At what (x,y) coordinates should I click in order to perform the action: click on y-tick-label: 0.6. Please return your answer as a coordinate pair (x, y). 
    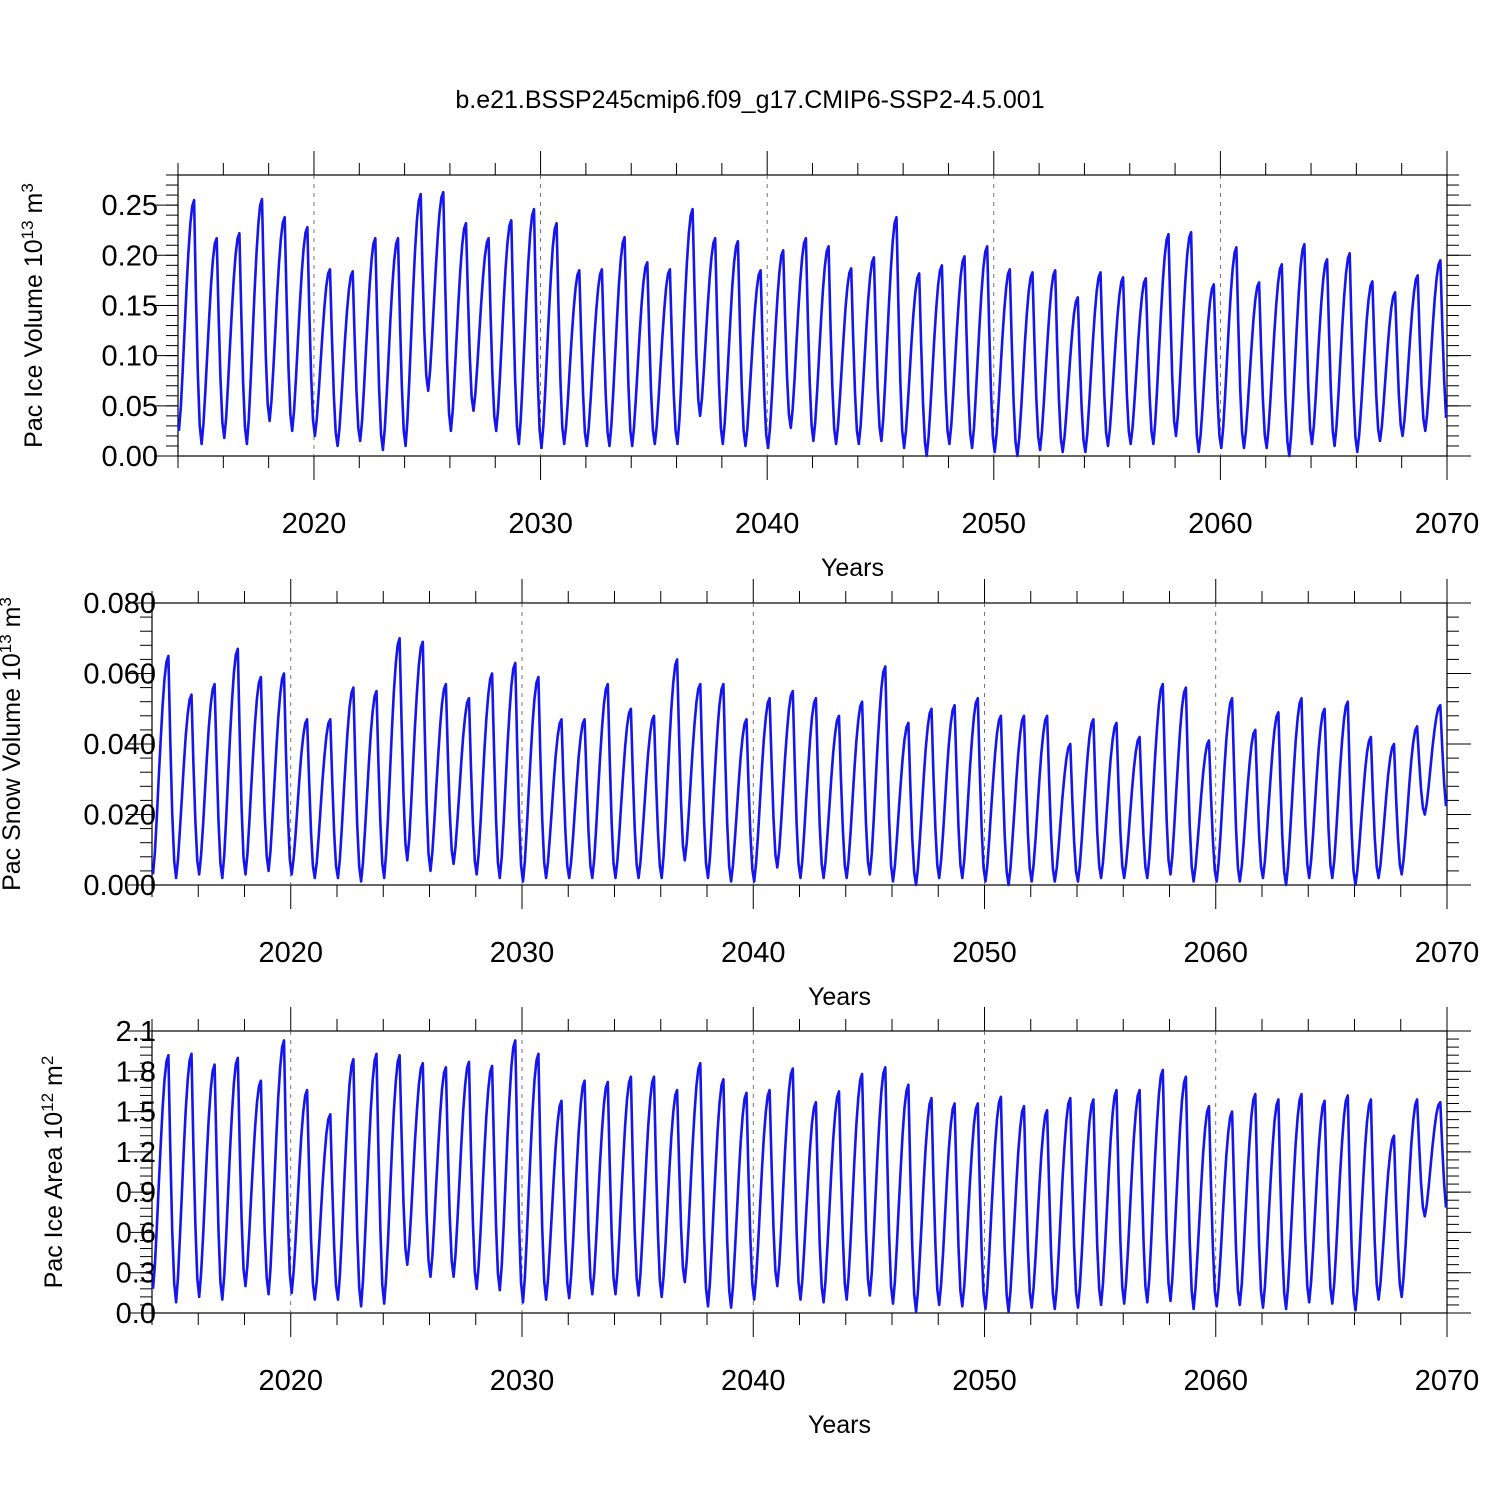
    Looking at the image, I should click on (136, 1233).